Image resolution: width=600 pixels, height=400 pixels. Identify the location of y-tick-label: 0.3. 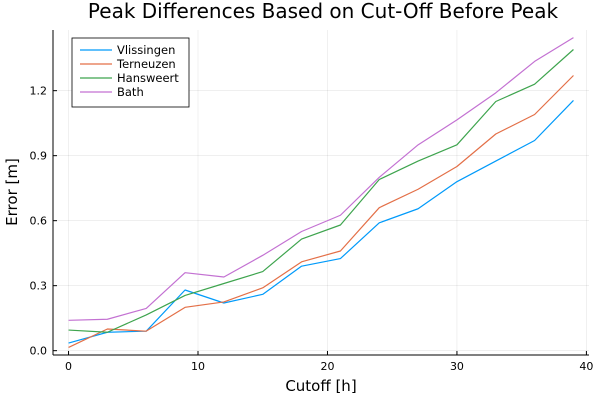
(39, 286).